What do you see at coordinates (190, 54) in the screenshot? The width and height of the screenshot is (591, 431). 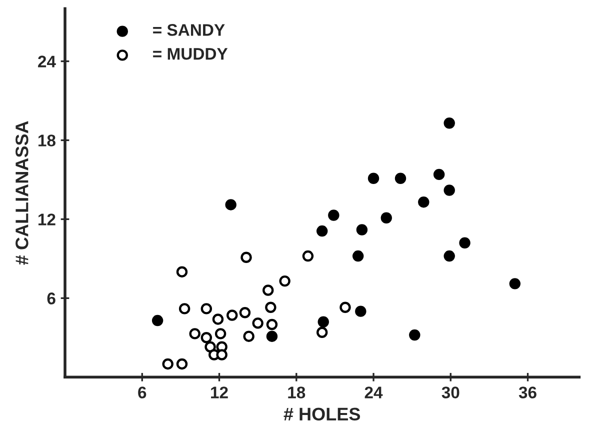 I see `legend-label: = MUDDY` at bounding box center [190, 54].